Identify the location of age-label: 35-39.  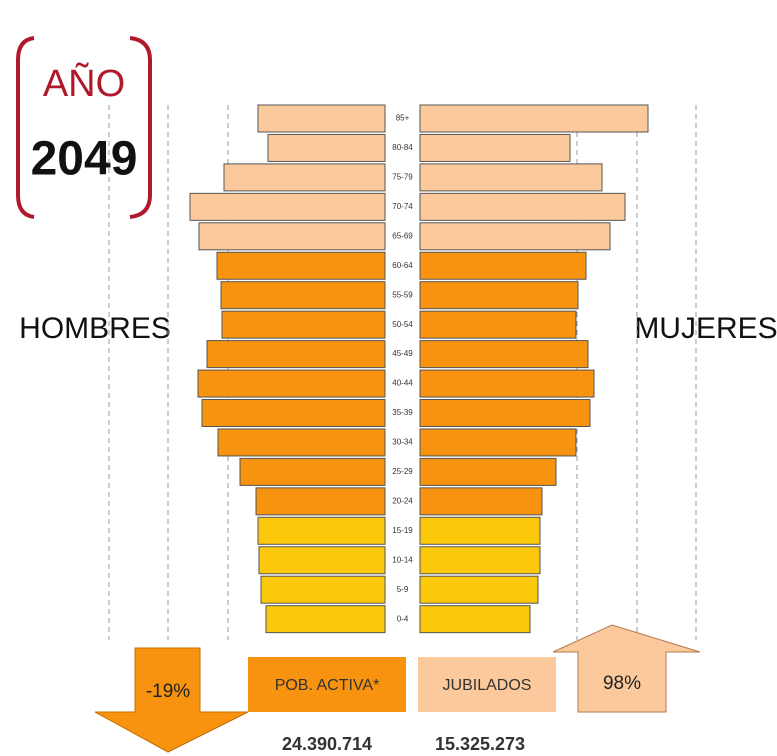
(402, 412).